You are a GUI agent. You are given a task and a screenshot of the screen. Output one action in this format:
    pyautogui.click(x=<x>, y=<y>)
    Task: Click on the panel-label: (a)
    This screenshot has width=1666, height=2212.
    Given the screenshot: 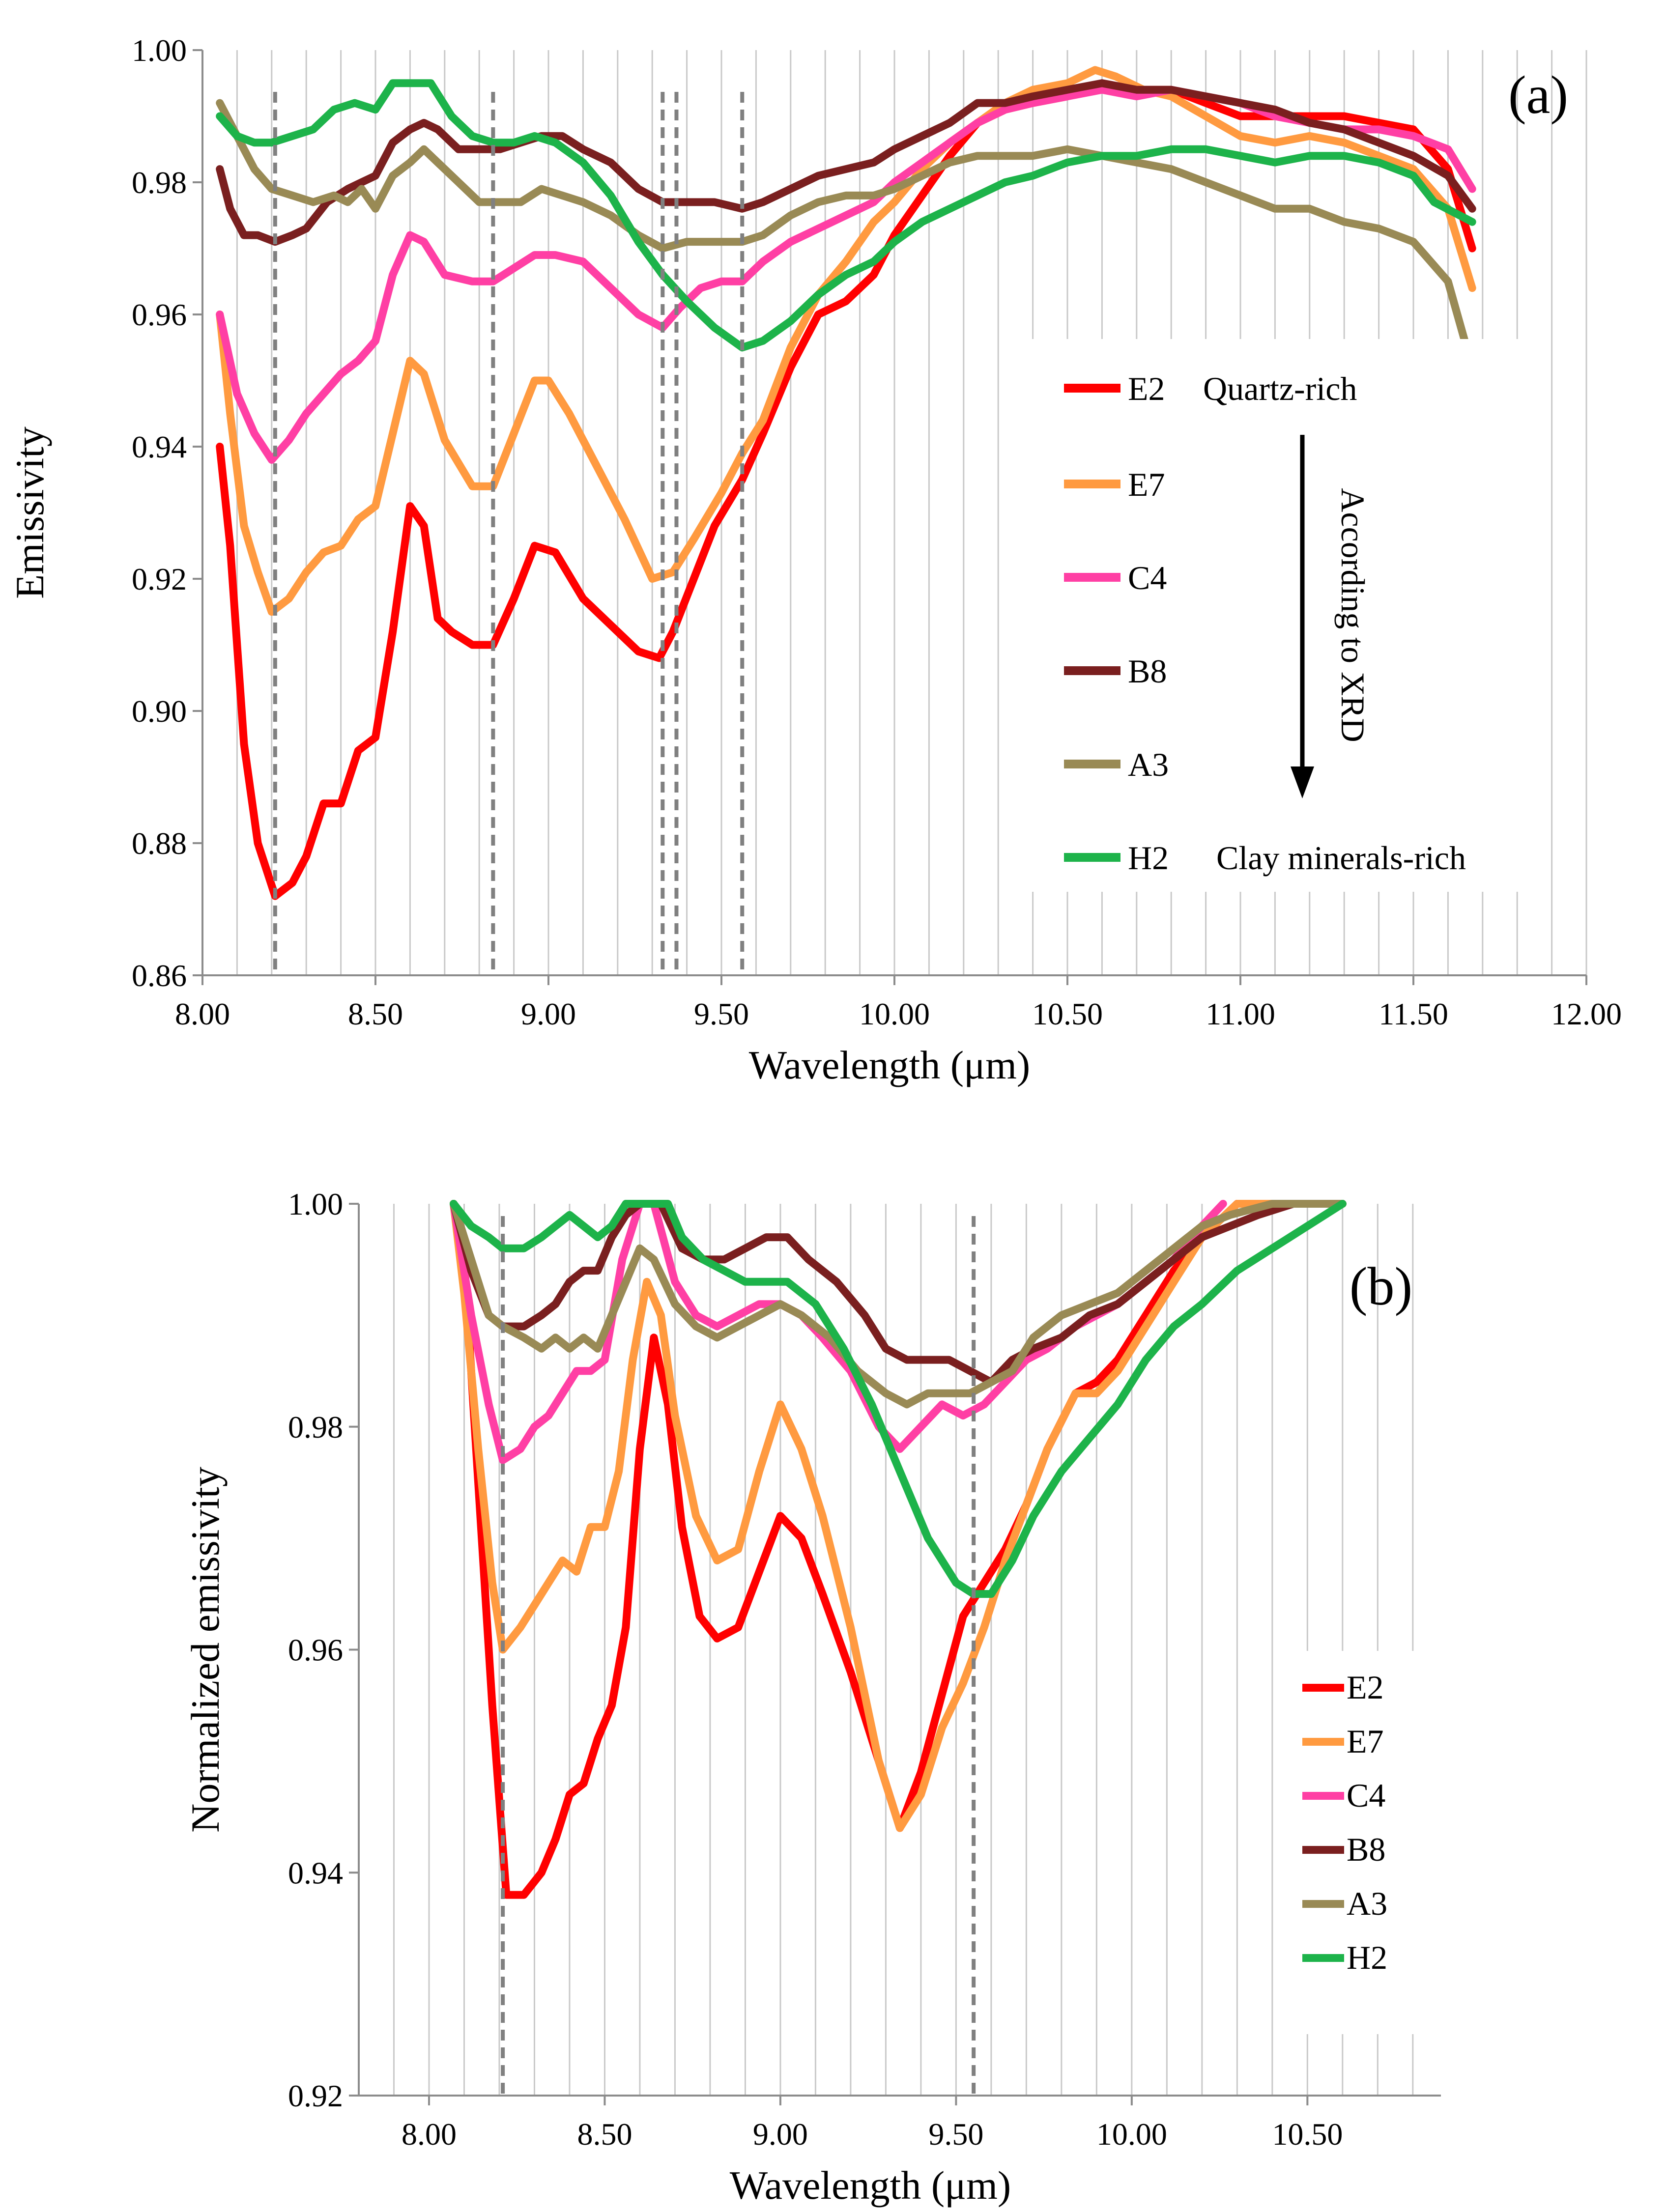 What is the action you would take?
    pyautogui.click(x=1538, y=95)
    